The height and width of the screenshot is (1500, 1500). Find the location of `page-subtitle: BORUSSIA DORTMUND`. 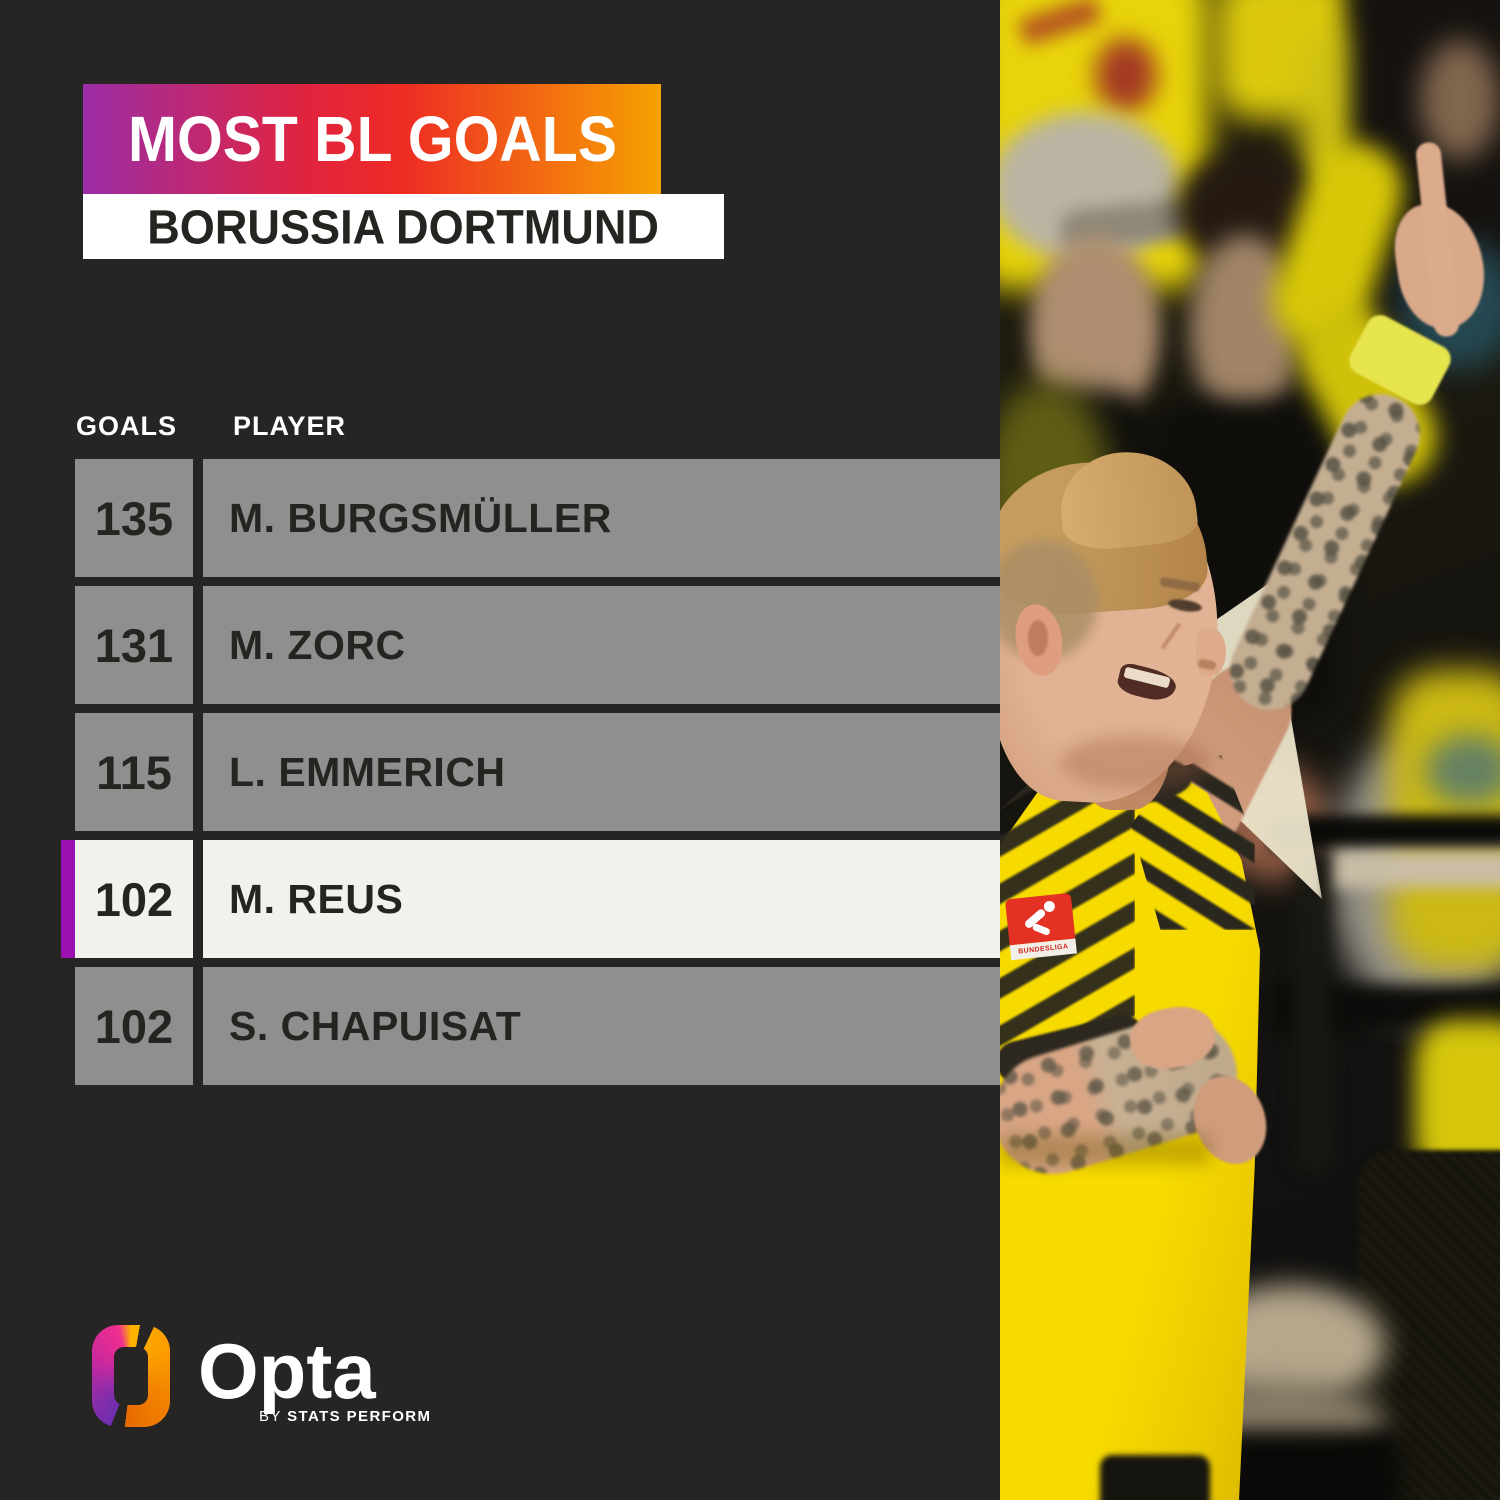

page-subtitle: BORUSSIA DORTMUND is located at coordinates (403, 226).